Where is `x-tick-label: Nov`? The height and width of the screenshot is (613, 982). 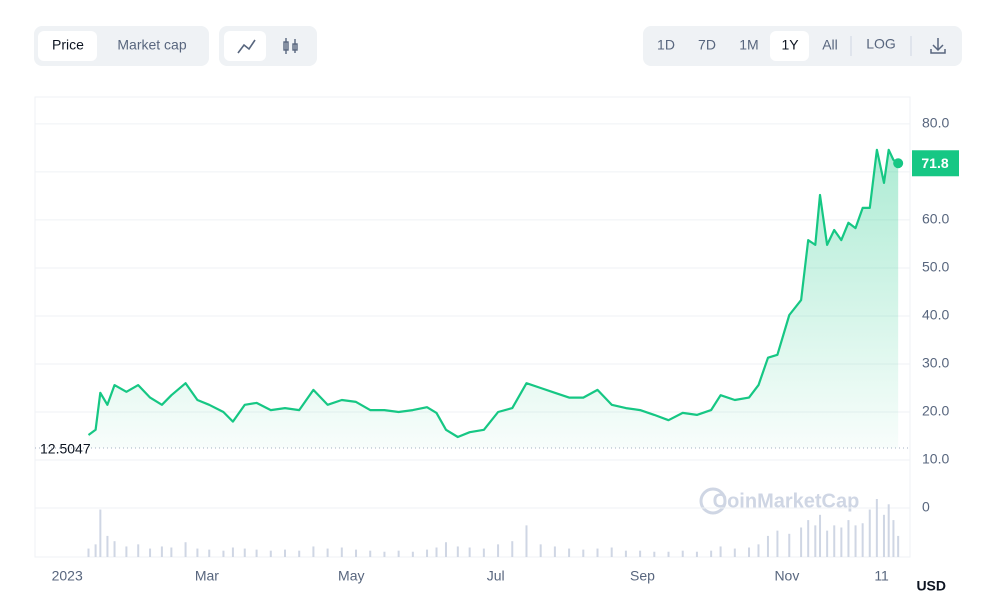
x-tick-label: Nov is located at coordinates (786, 576).